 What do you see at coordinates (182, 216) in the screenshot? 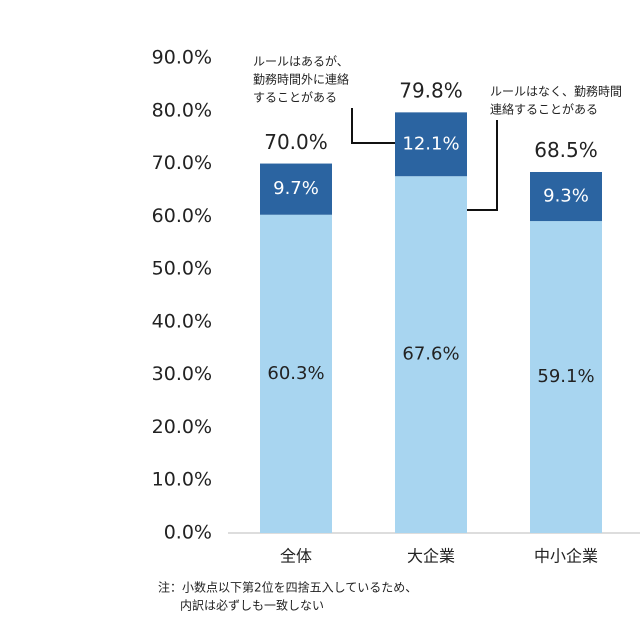
I see `y-tick-label: 60.0%` at bounding box center [182, 216].